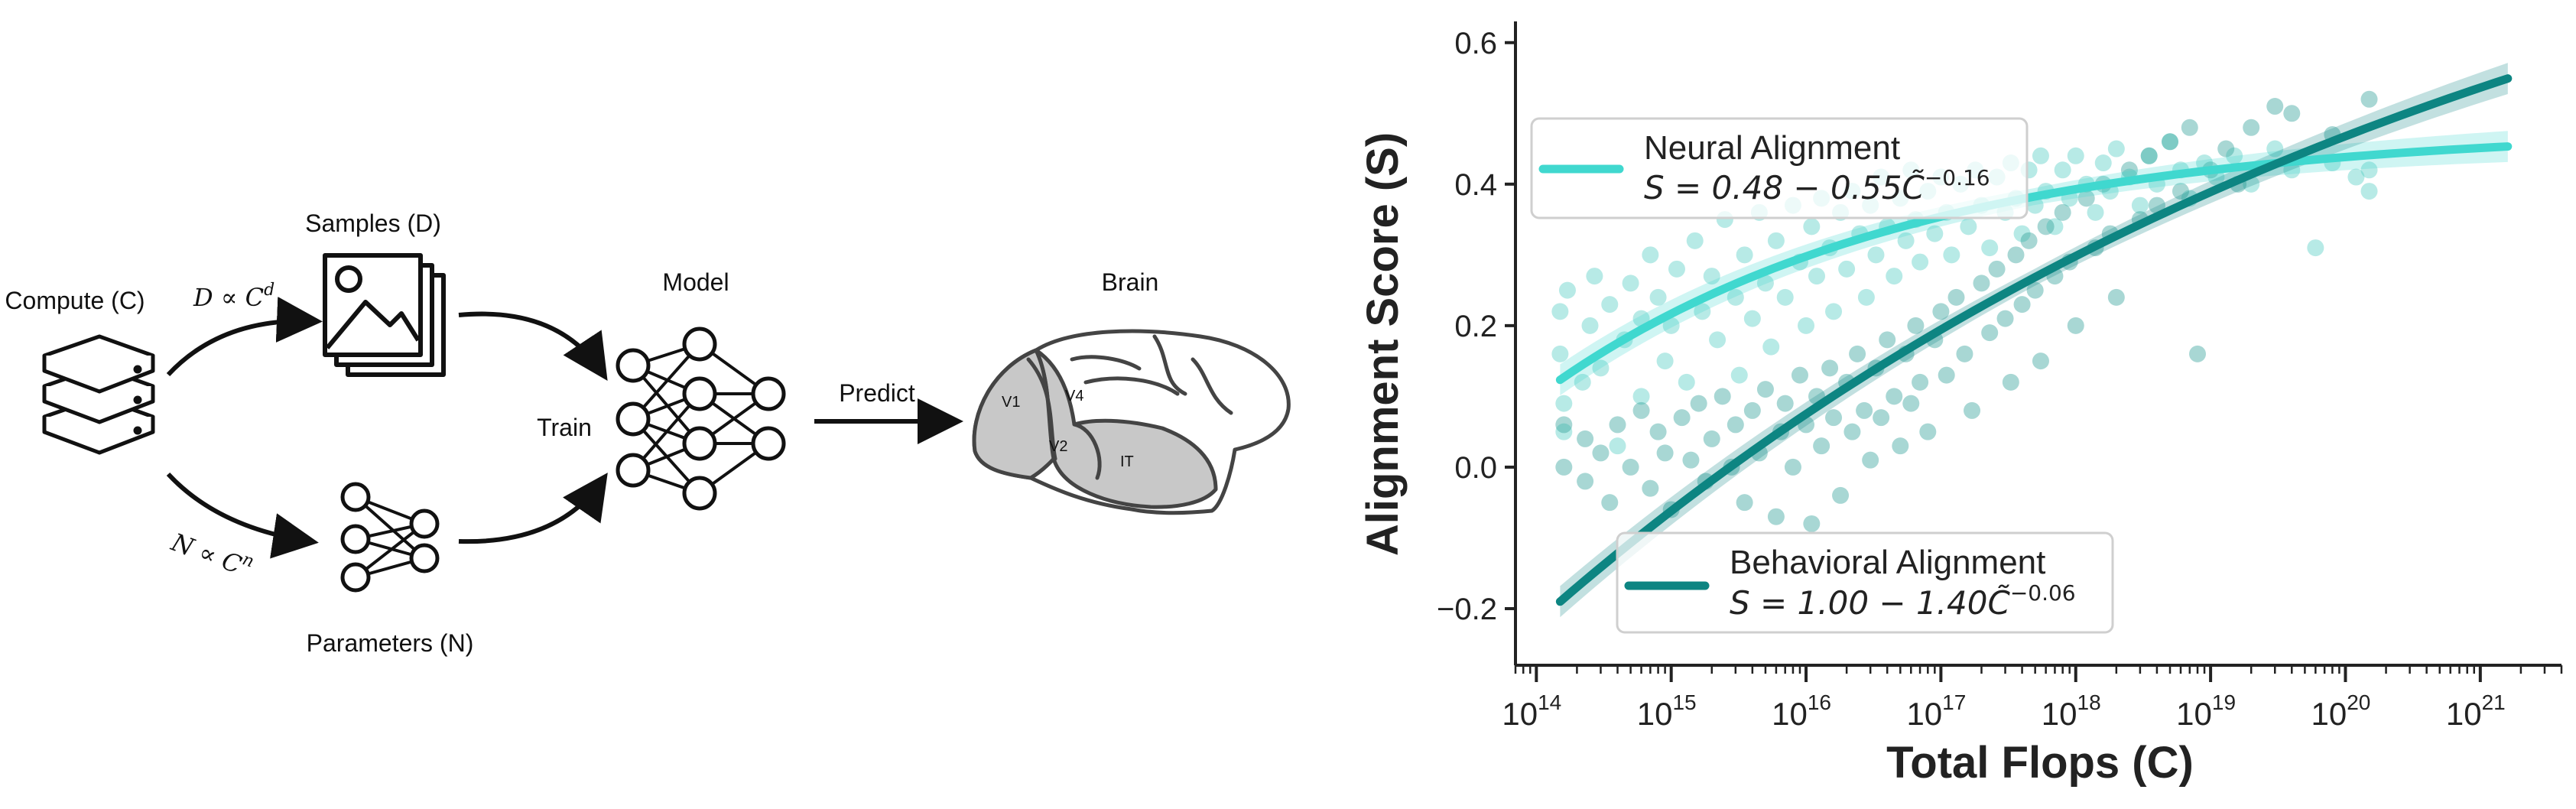  What do you see at coordinates (565, 427) in the screenshot?
I see `train-label: Train` at bounding box center [565, 427].